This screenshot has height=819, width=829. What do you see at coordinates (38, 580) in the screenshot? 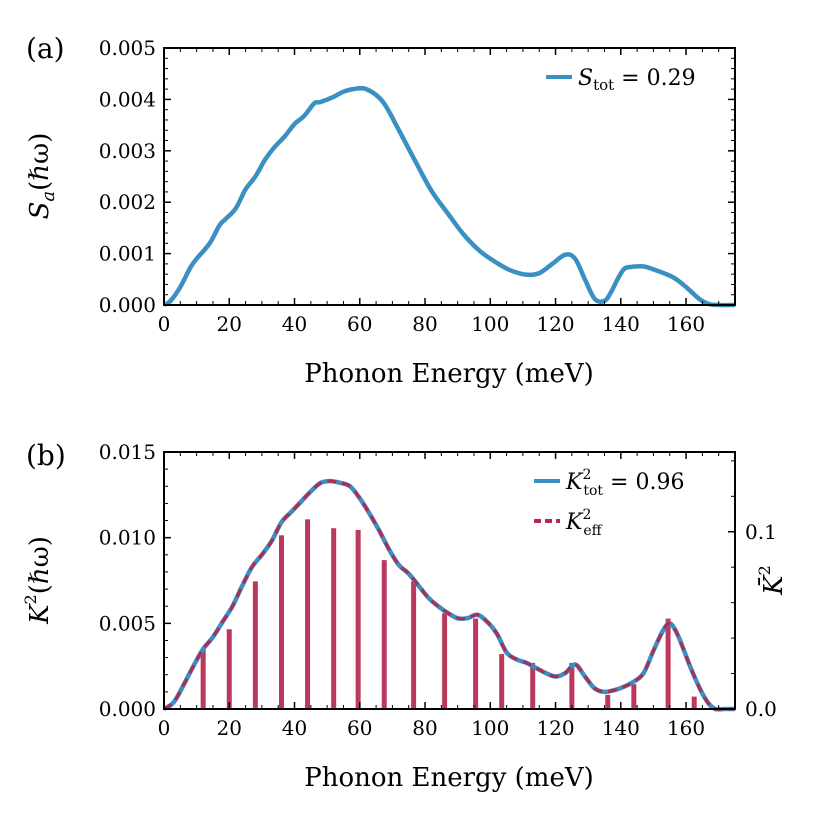
I see `panel-b-ylabel: K2(ℏω)` at bounding box center [38, 580].